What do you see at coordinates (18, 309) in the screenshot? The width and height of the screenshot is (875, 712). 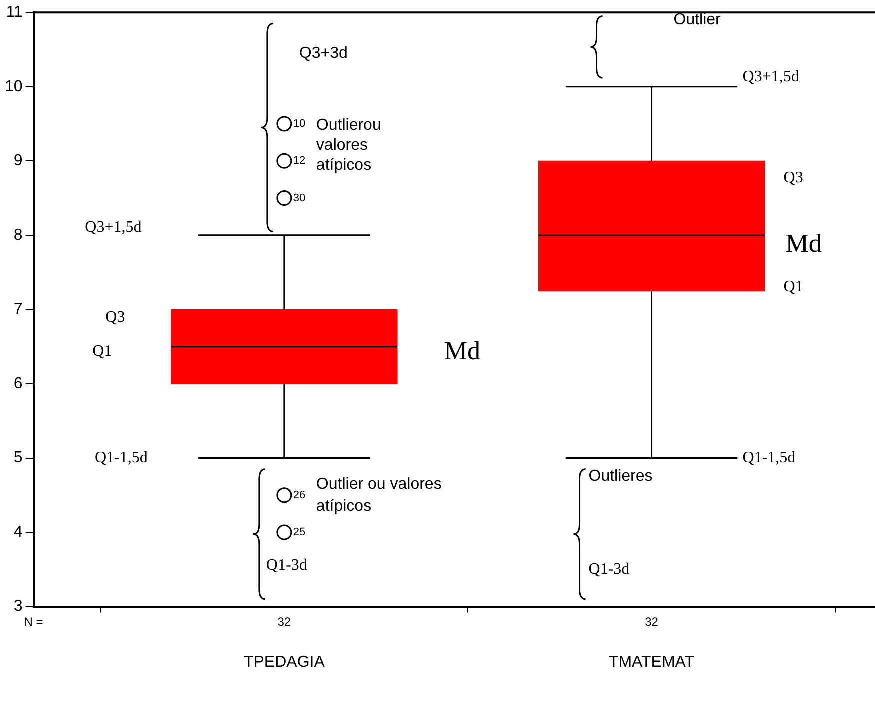 I see `y-tick-label: 7` at bounding box center [18, 309].